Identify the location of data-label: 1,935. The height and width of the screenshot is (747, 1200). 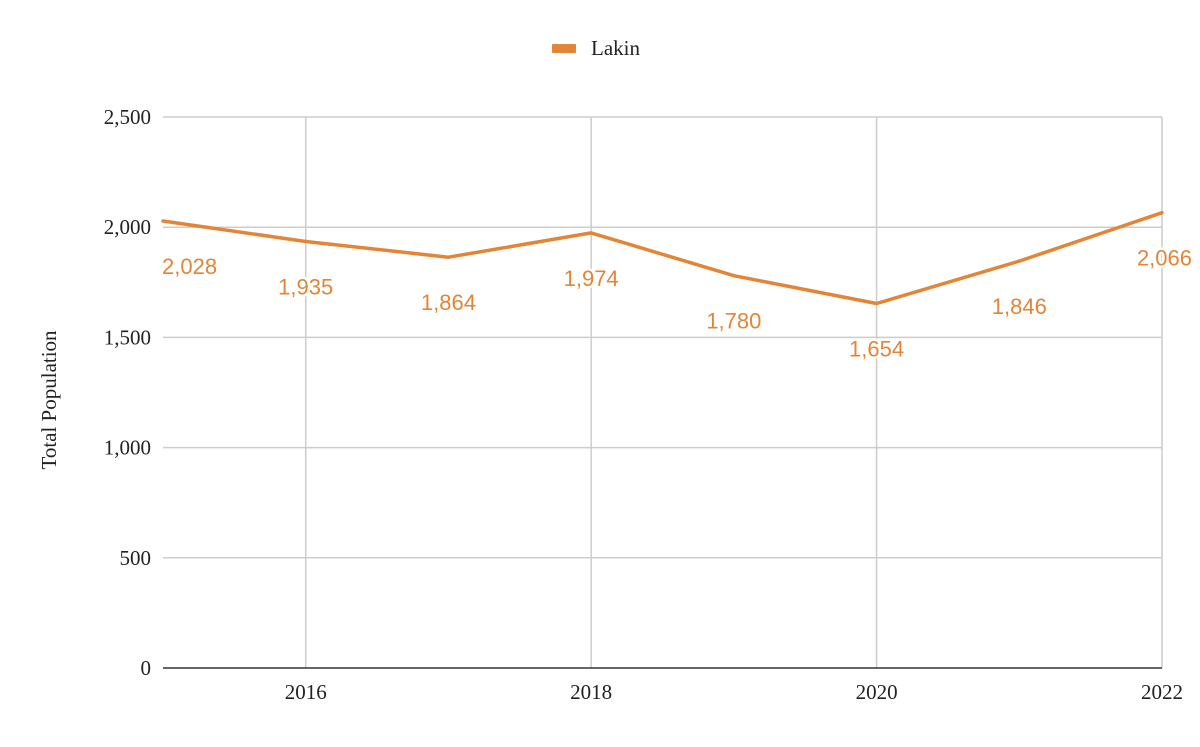
(305, 287).